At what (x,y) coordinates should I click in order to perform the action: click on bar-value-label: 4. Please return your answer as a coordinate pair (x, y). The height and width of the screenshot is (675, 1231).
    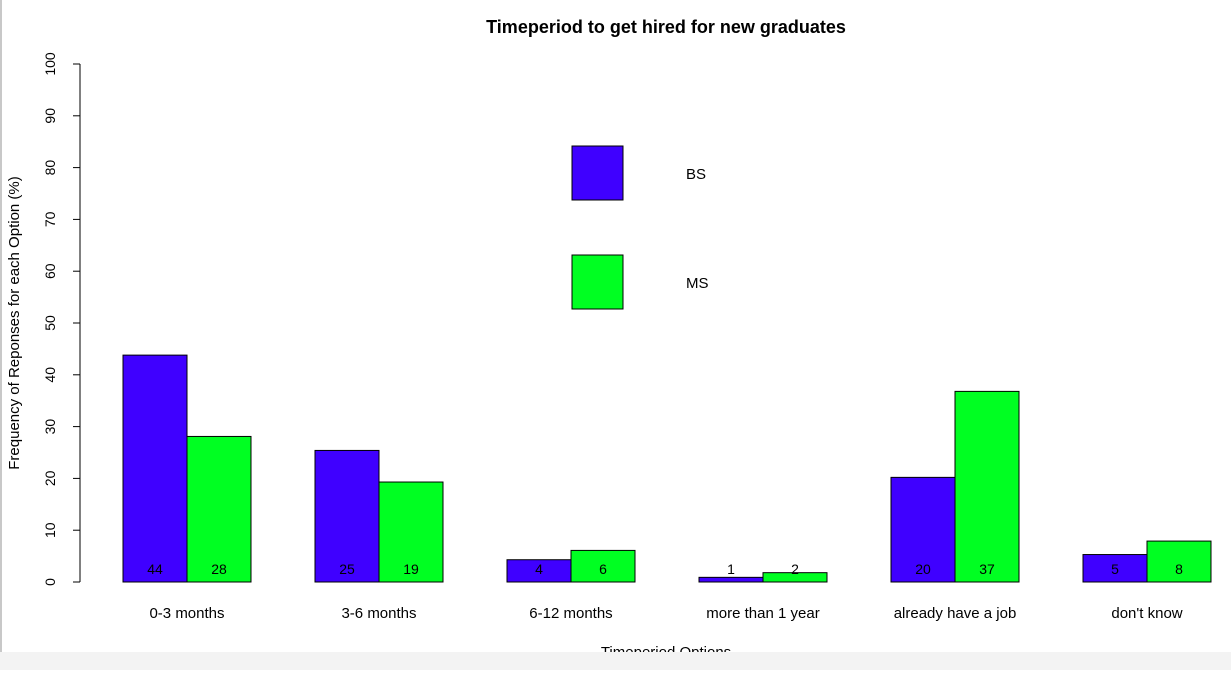
    Looking at the image, I should click on (539, 569).